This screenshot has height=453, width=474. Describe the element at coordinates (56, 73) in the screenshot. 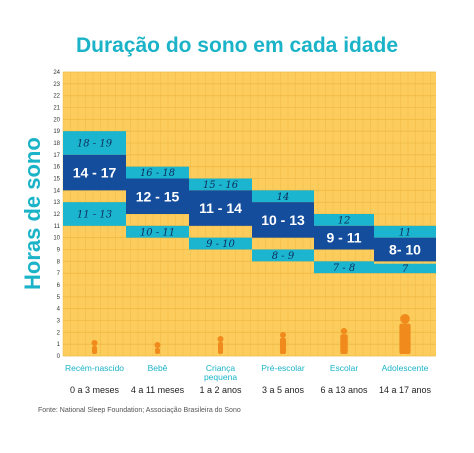

I see `y-tick-label-24: 24` at that location.